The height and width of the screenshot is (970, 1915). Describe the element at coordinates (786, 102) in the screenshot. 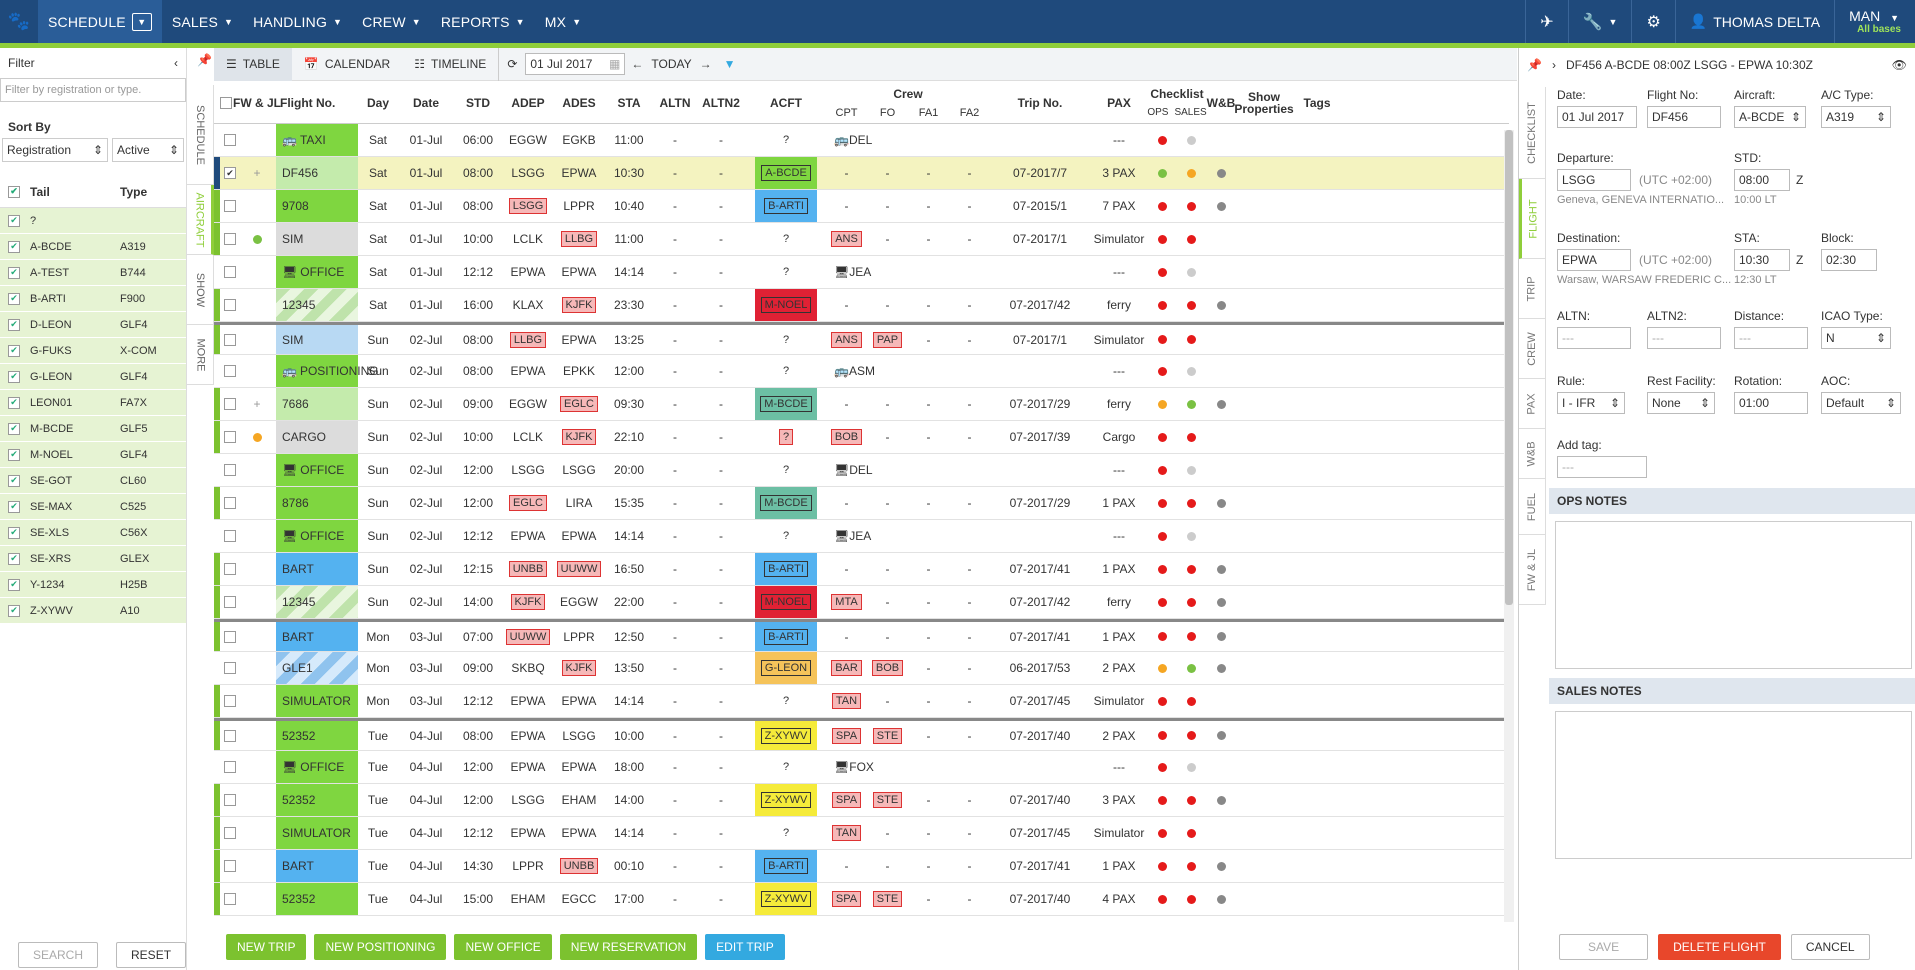

I see `col-acft: ACFT` at that location.